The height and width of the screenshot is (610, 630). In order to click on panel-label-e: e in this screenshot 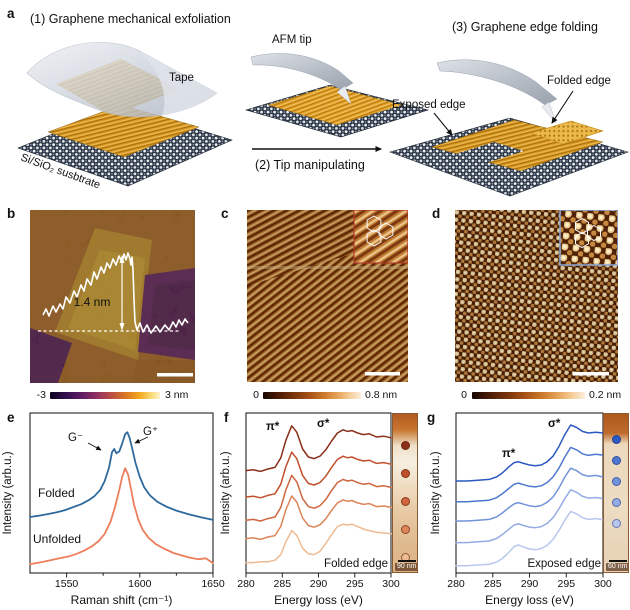, I will do `click(11, 417)`.